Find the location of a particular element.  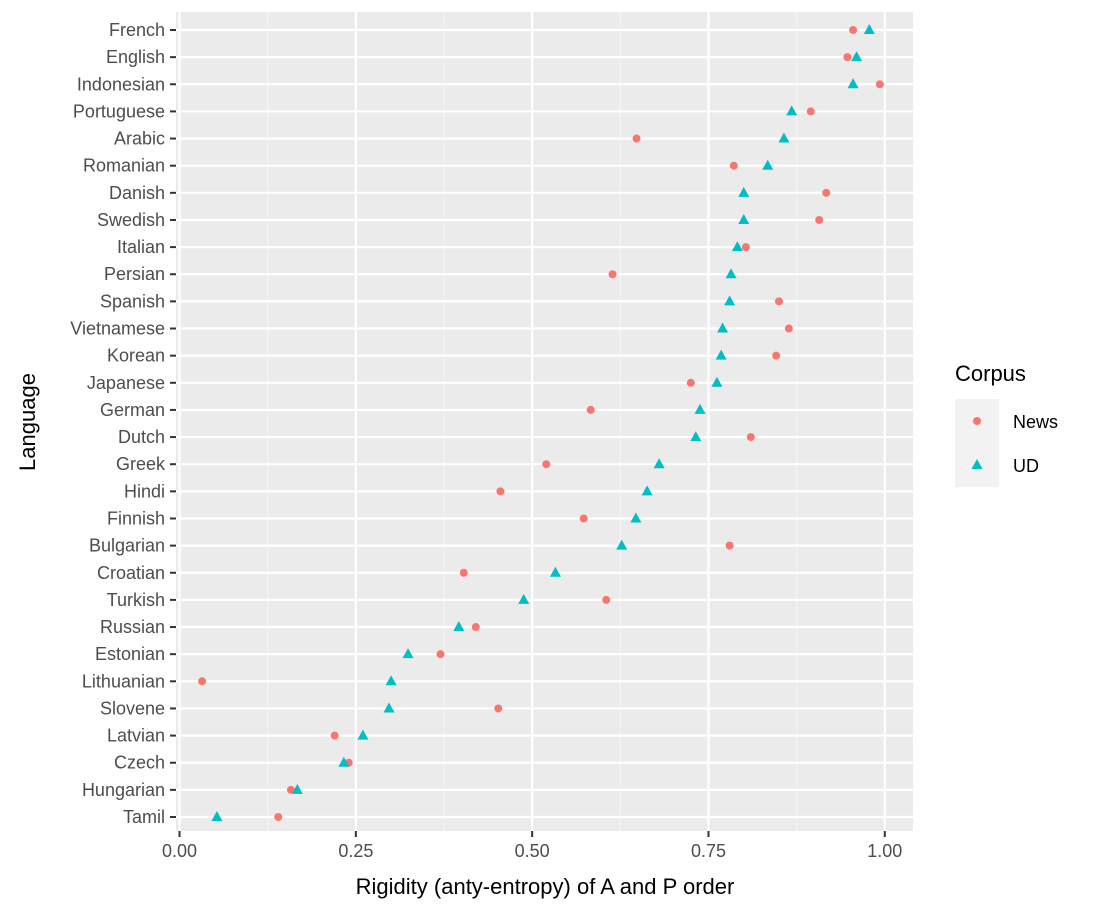

x-axis: 0.00 0.25 0.50 0.75 1.00 is located at coordinates (532, 846).